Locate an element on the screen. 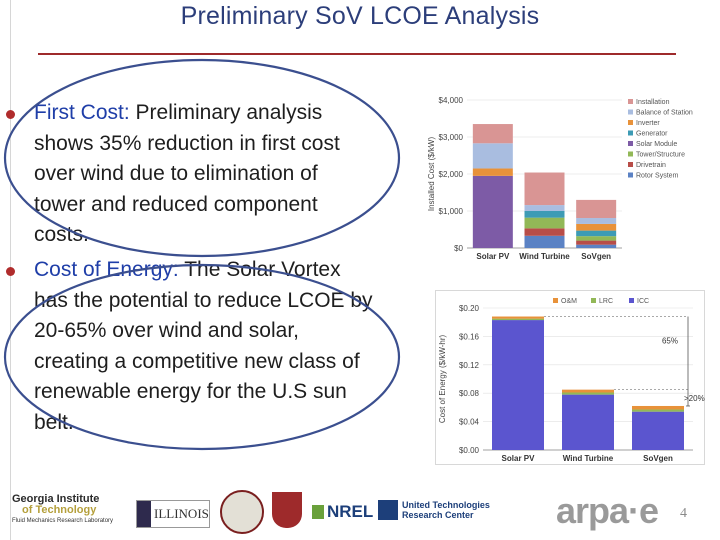 Image resolution: width=720 pixels, height=540 pixels. utrc-logo: United Technologies Research Center is located at coordinates (434, 510).